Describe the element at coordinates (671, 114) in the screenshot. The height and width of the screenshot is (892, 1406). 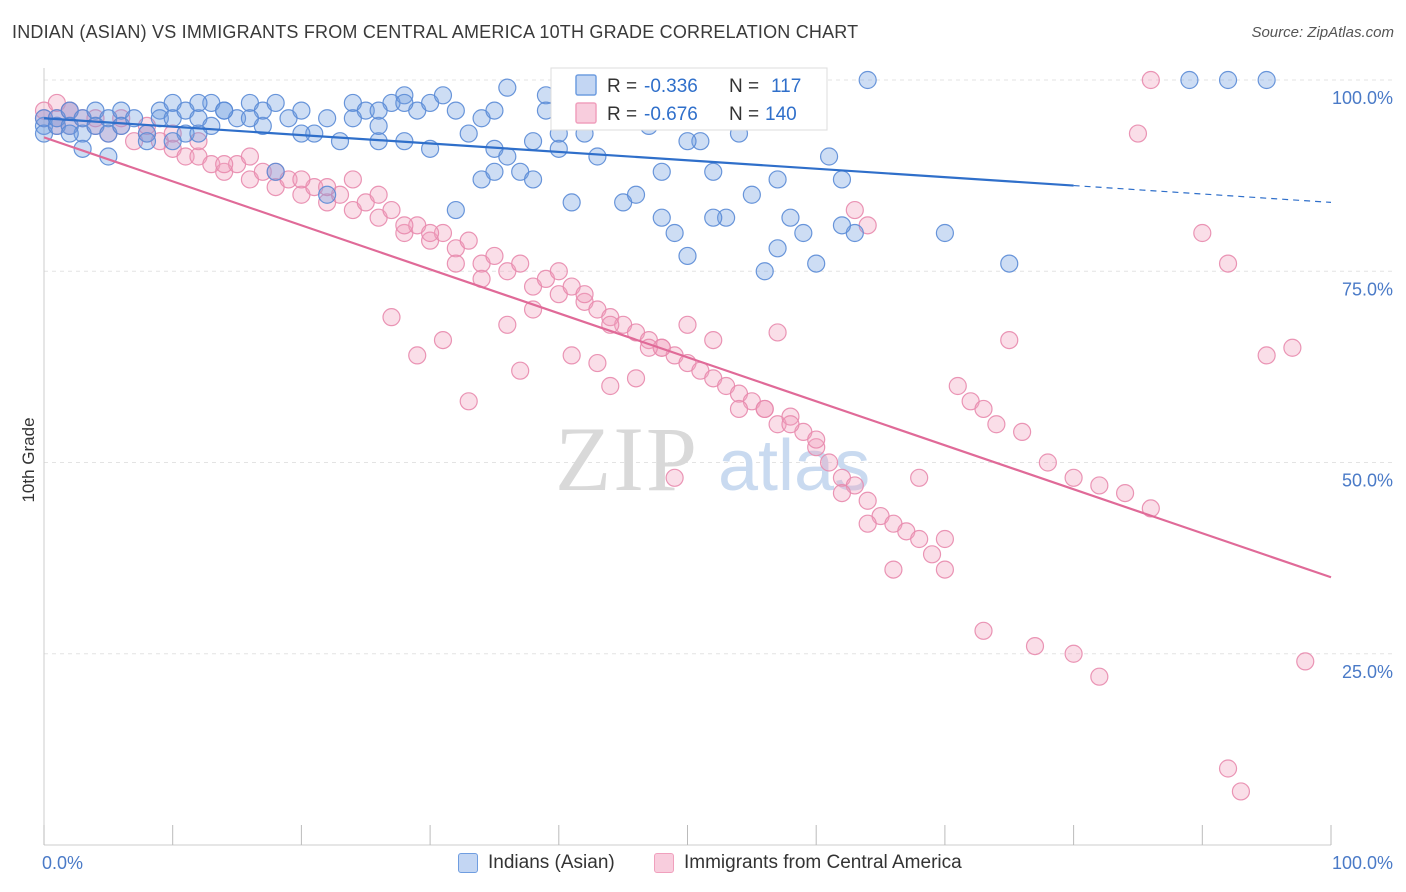
I see `legend-r-value-pink: -0.676` at that location.